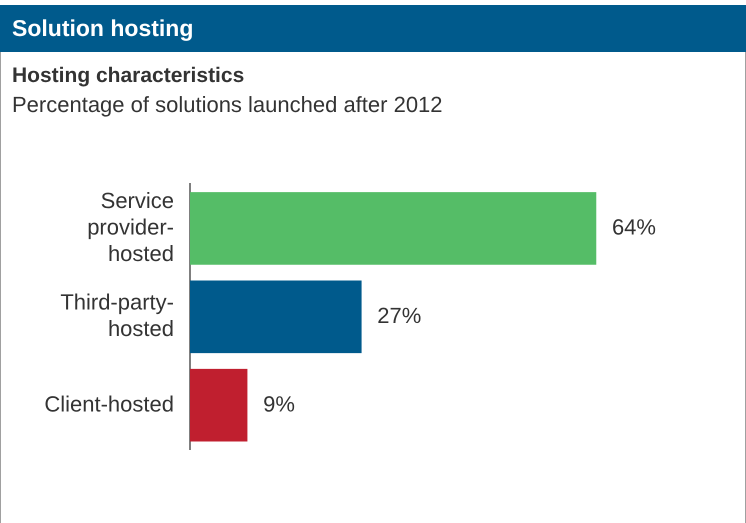  I want to click on y-tick-label: Service provider-hosted, so click(130, 227).